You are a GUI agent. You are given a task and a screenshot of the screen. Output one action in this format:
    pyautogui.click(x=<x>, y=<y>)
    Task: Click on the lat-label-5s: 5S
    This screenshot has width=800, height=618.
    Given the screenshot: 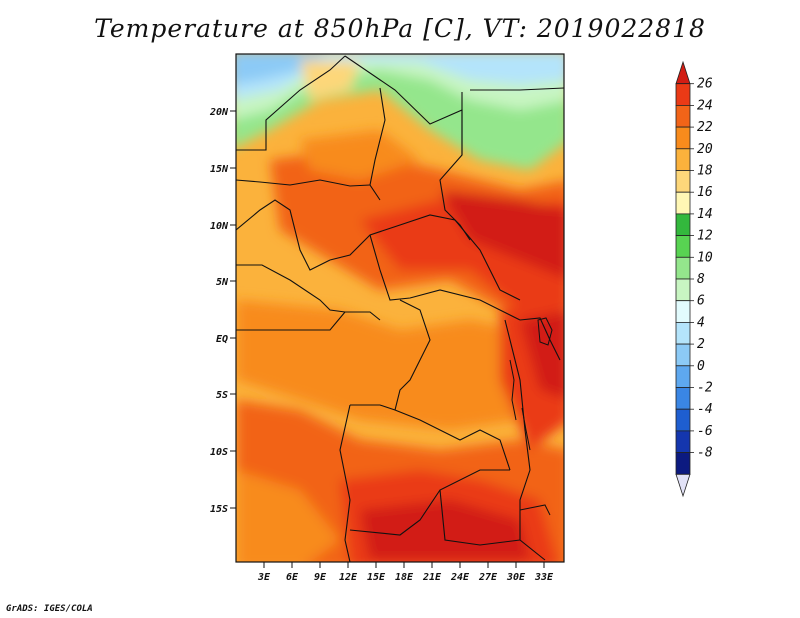 What is the action you would take?
    pyautogui.click(x=222, y=395)
    